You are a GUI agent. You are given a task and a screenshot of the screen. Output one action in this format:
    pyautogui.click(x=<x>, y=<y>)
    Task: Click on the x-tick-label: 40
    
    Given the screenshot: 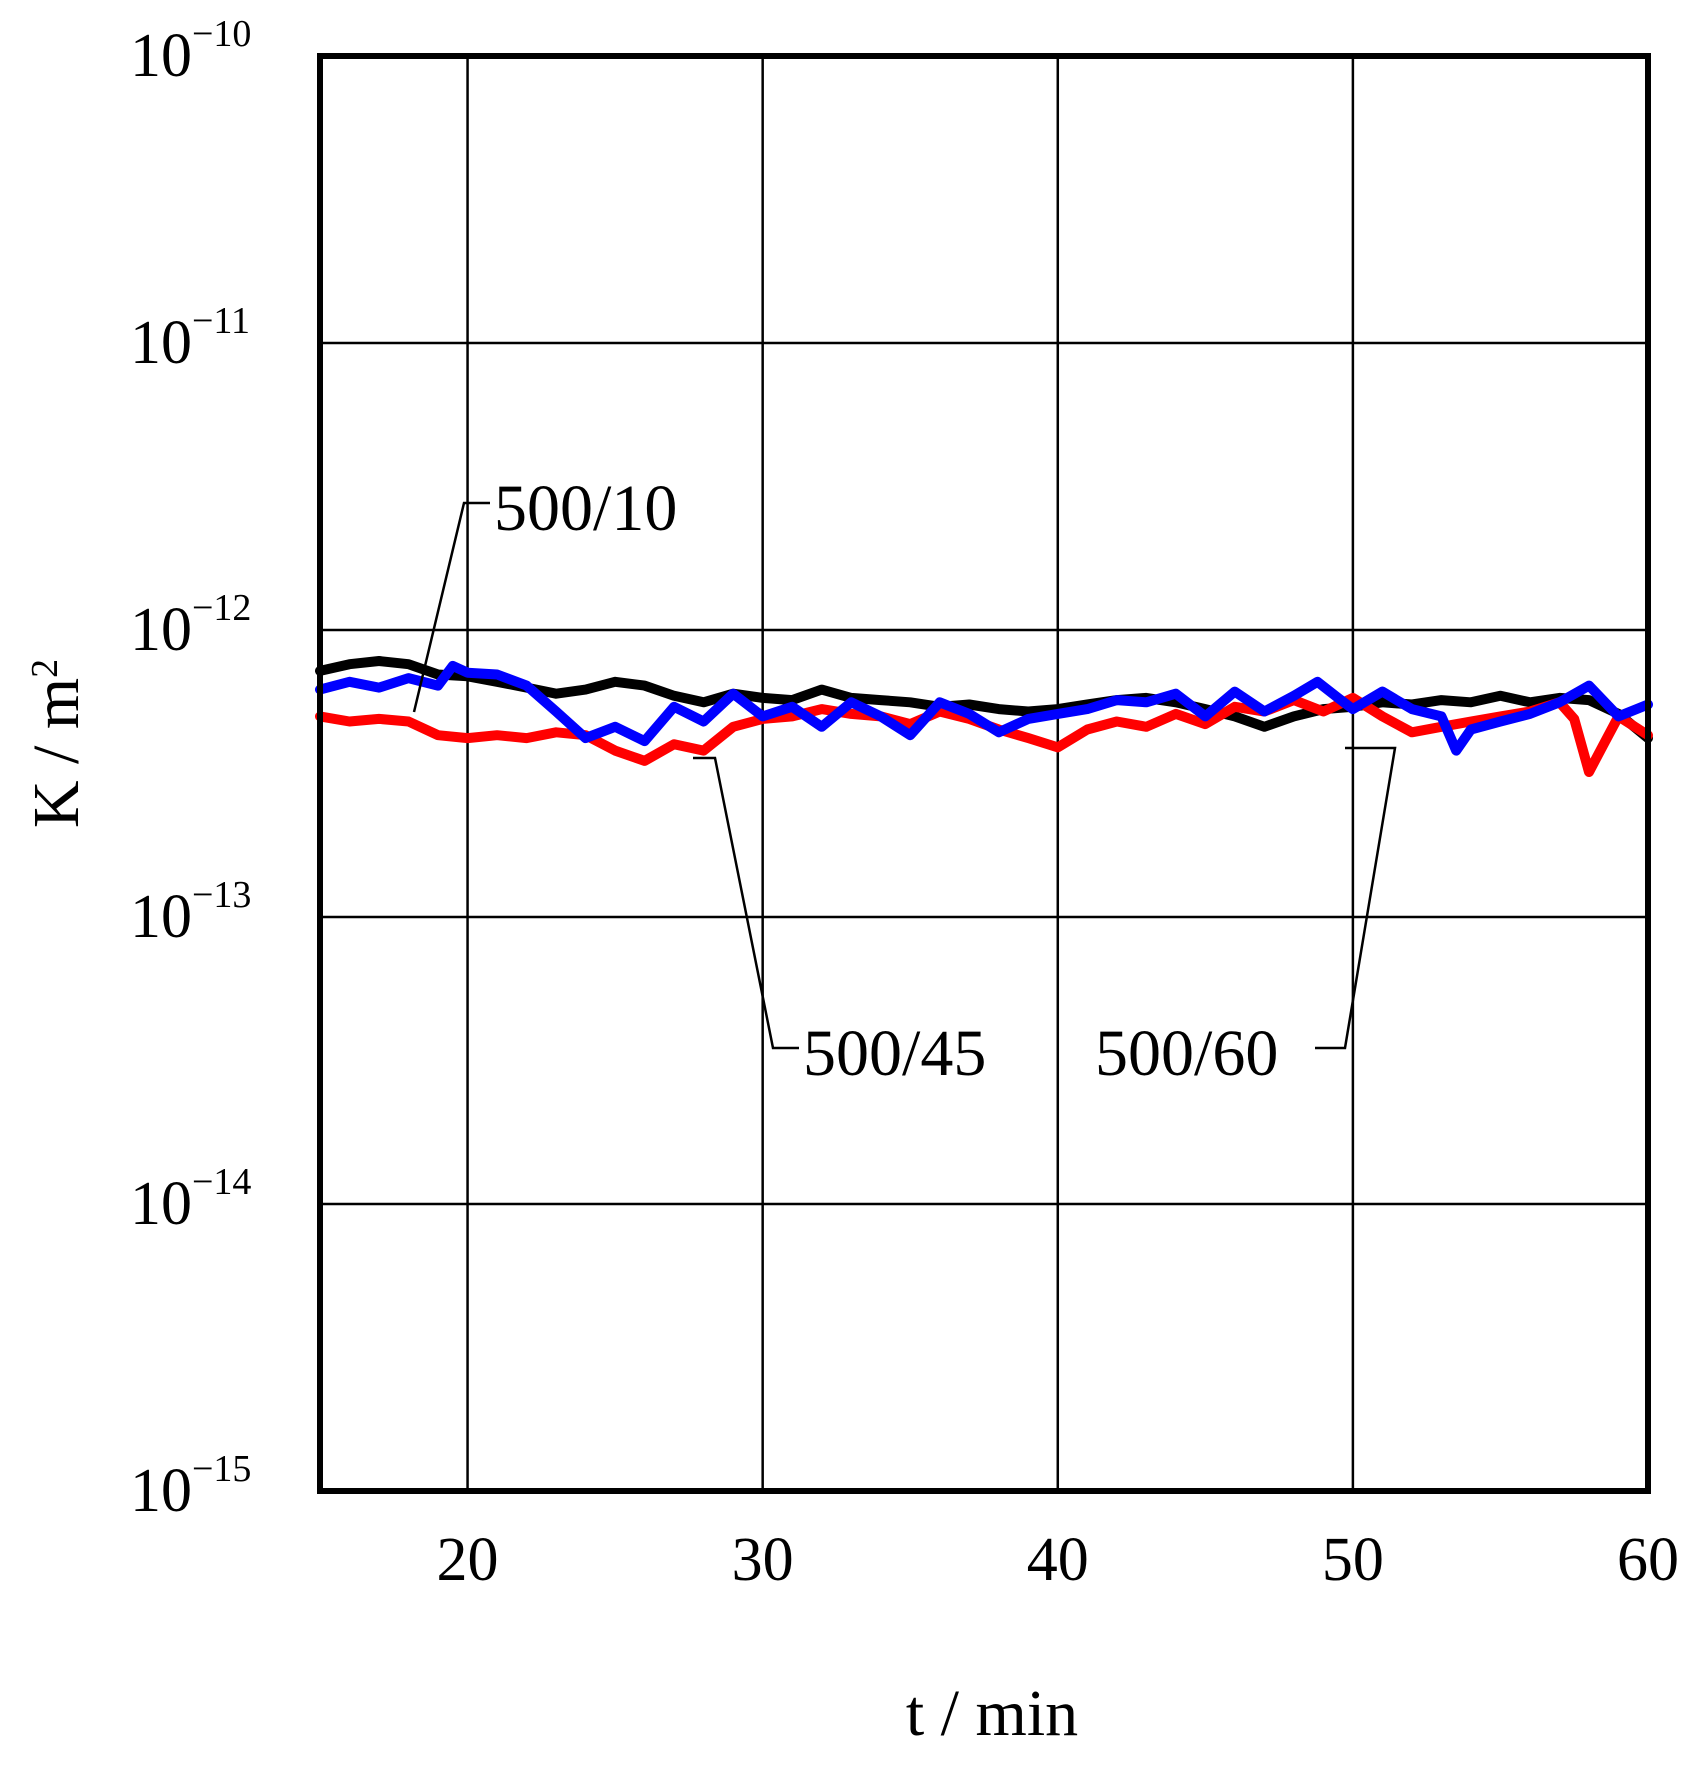 What is the action you would take?
    pyautogui.click(x=1058, y=1560)
    